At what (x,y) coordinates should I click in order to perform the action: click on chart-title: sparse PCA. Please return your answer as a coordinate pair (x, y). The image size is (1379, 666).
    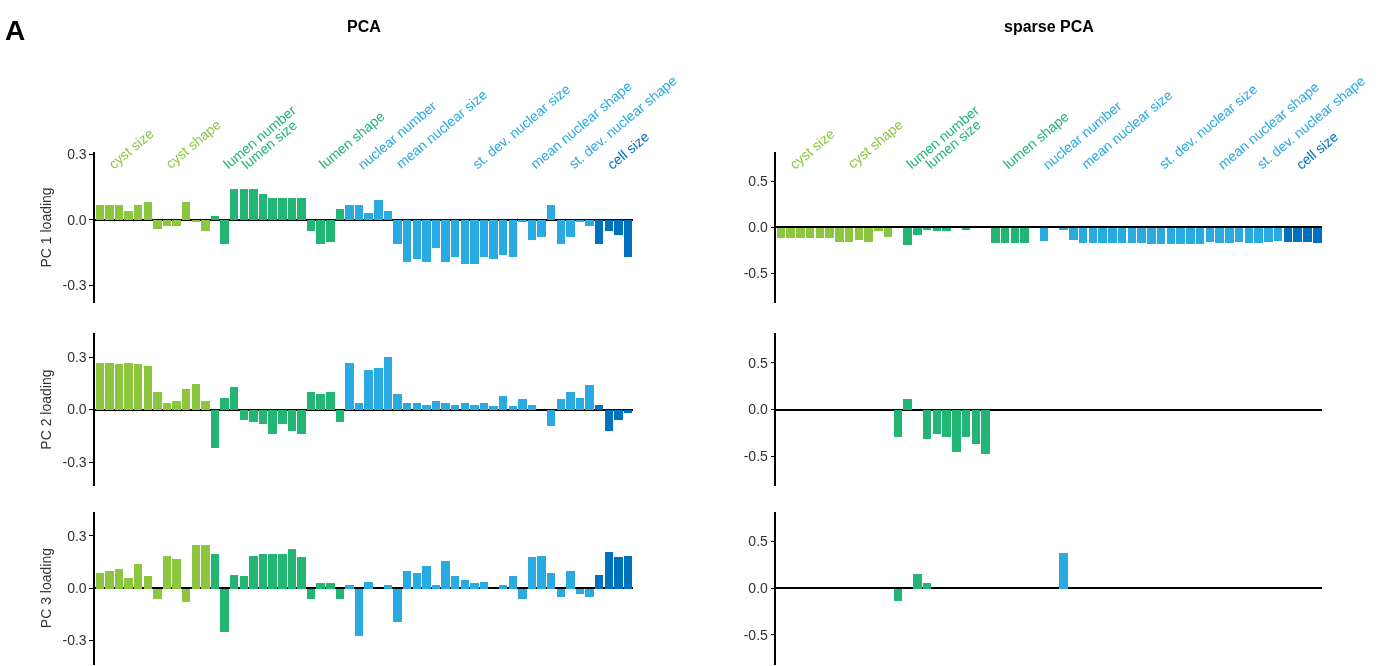
    Looking at the image, I should click on (1049, 26).